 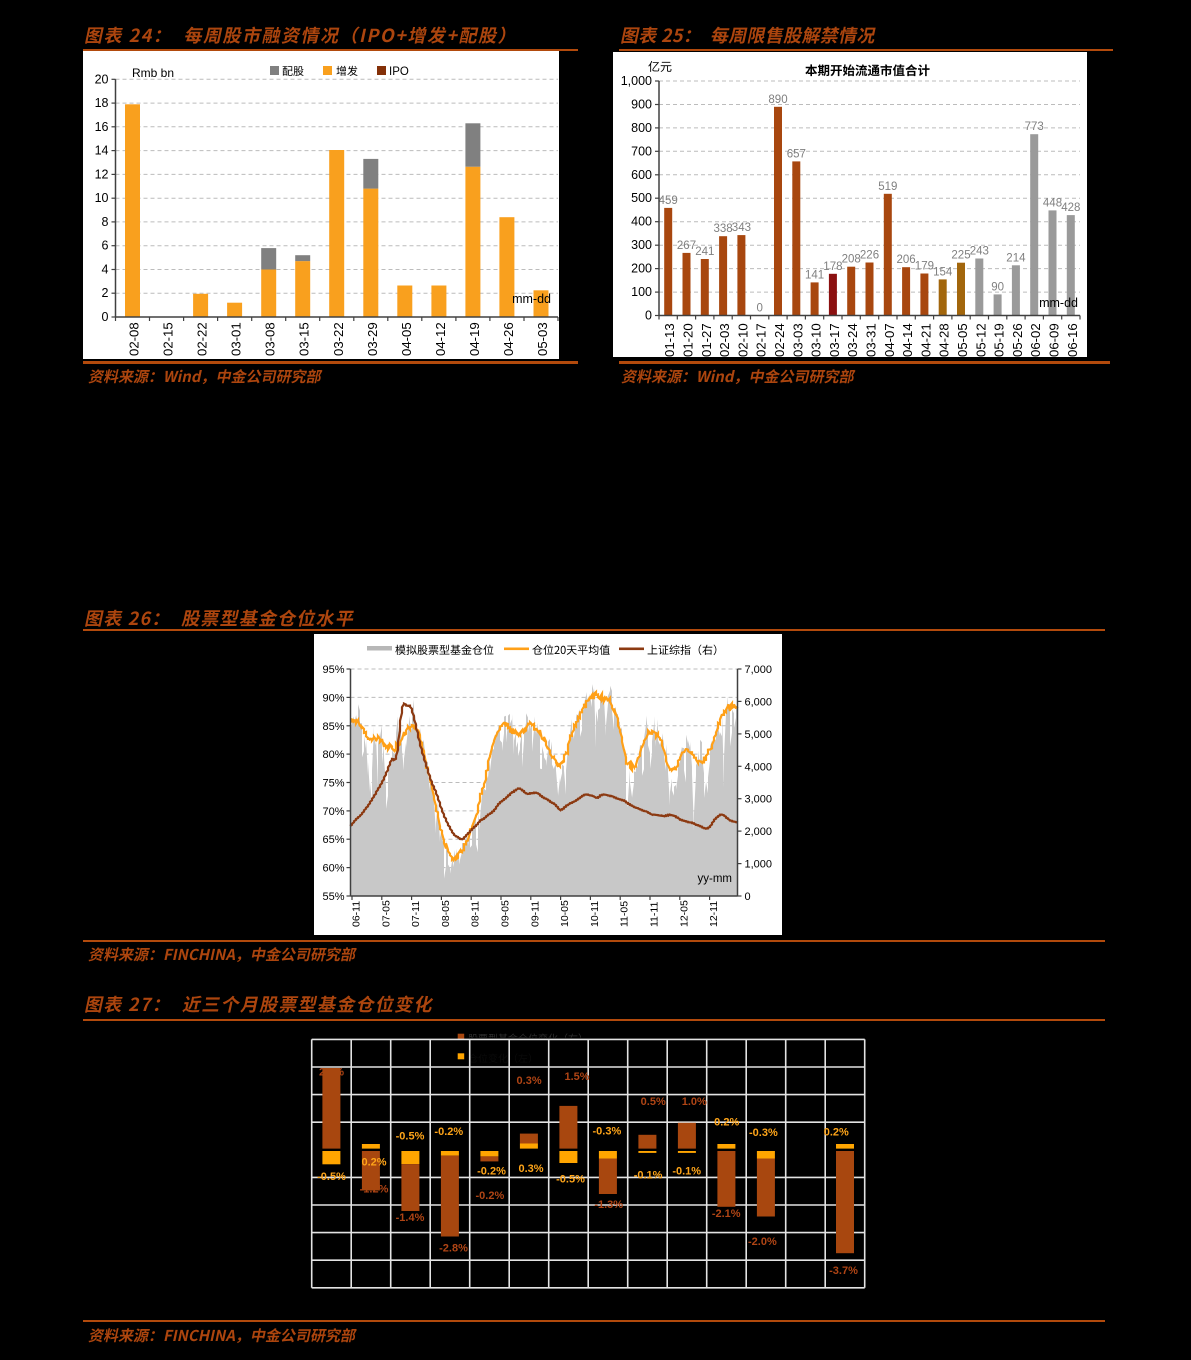 What do you see at coordinates (453, 1249) in the screenshot?
I see `svg-text: -2.8%` at bounding box center [453, 1249].